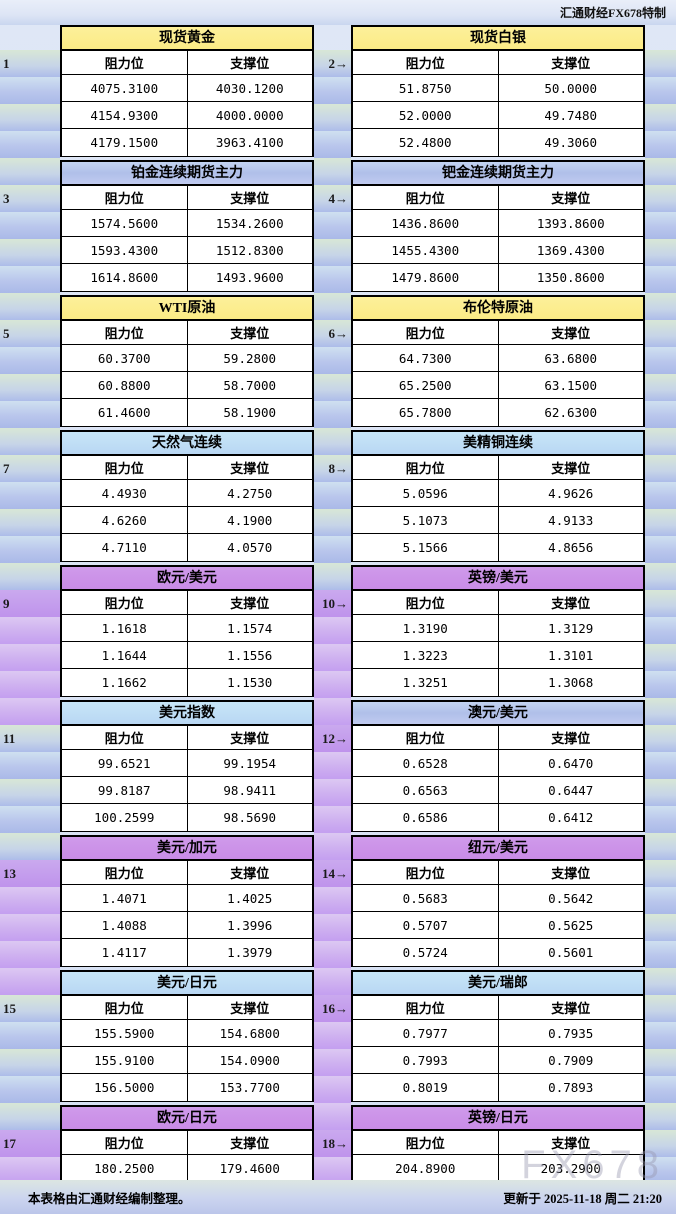  Describe the element at coordinates (338, 333) in the screenshot. I see `row-index-label: 6→` at that location.